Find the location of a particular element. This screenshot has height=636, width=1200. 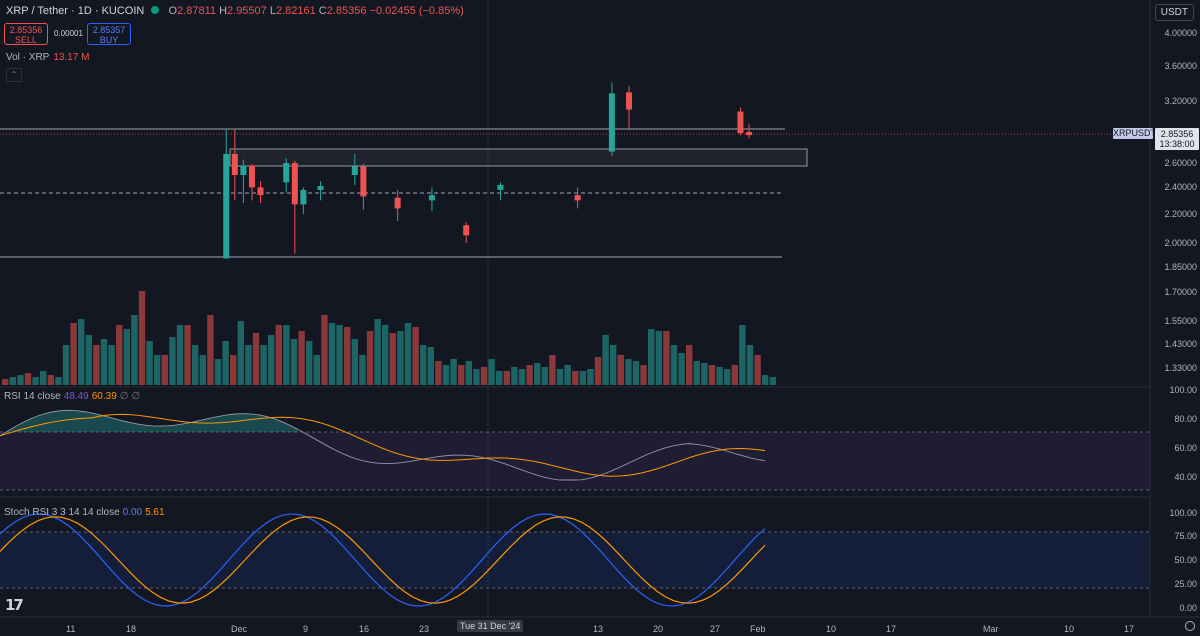

time-tick: 20 is located at coordinates (658, 629).